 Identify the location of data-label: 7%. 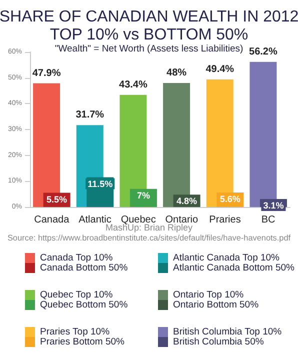
(143, 195).